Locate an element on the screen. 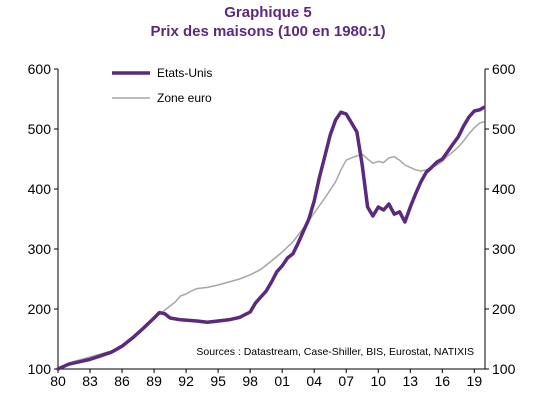 This screenshot has width=537, height=404. x-tick-label: 13 is located at coordinates (410, 381).